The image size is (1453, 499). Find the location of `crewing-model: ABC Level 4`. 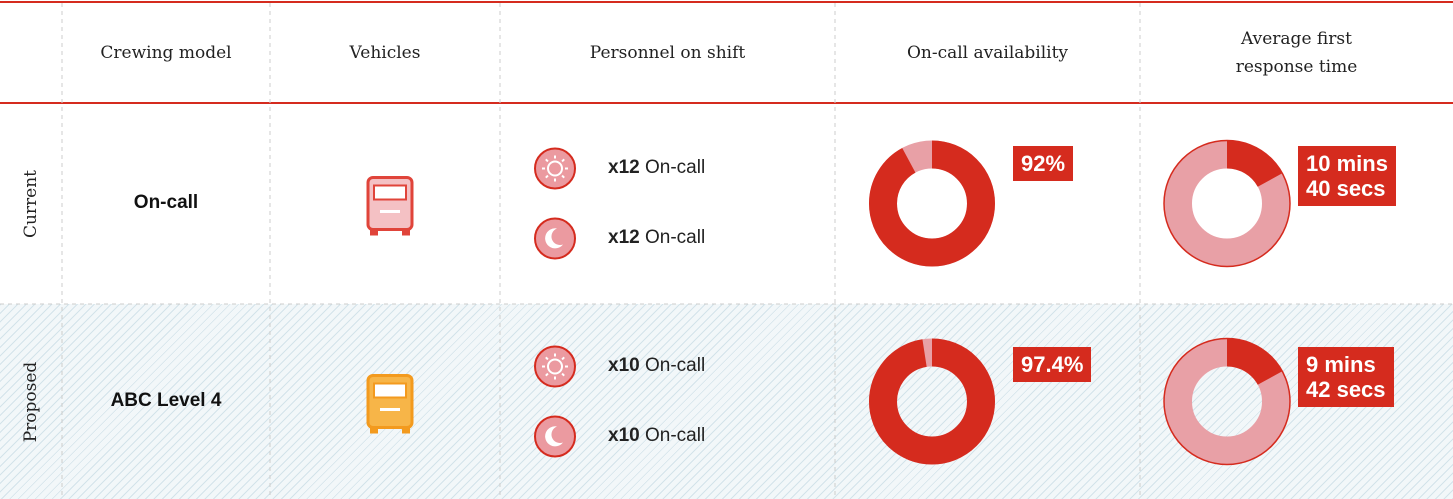

crewing-model: ABC Level 4 is located at coordinates (166, 400).